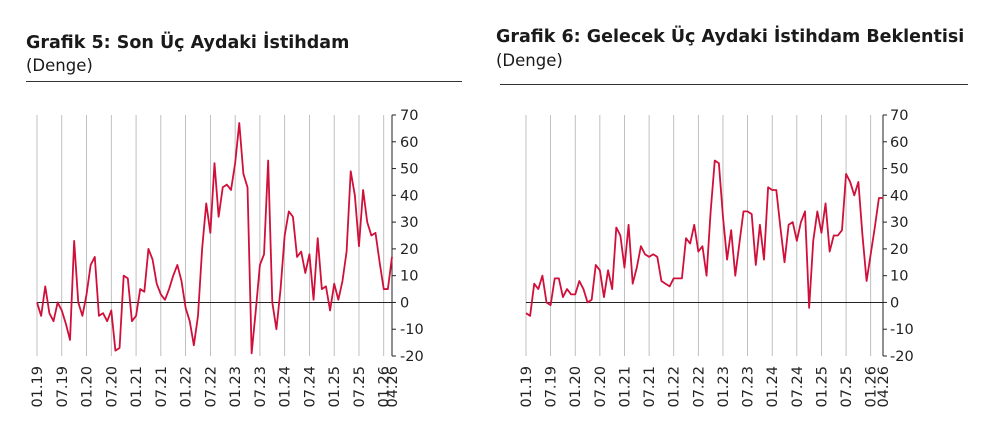 This screenshot has width=991, height=421. What do you see at coordinates (601, 387) in the screenshot?
I see `x-tick-label: 07.20` at bounding box center [601, 387].